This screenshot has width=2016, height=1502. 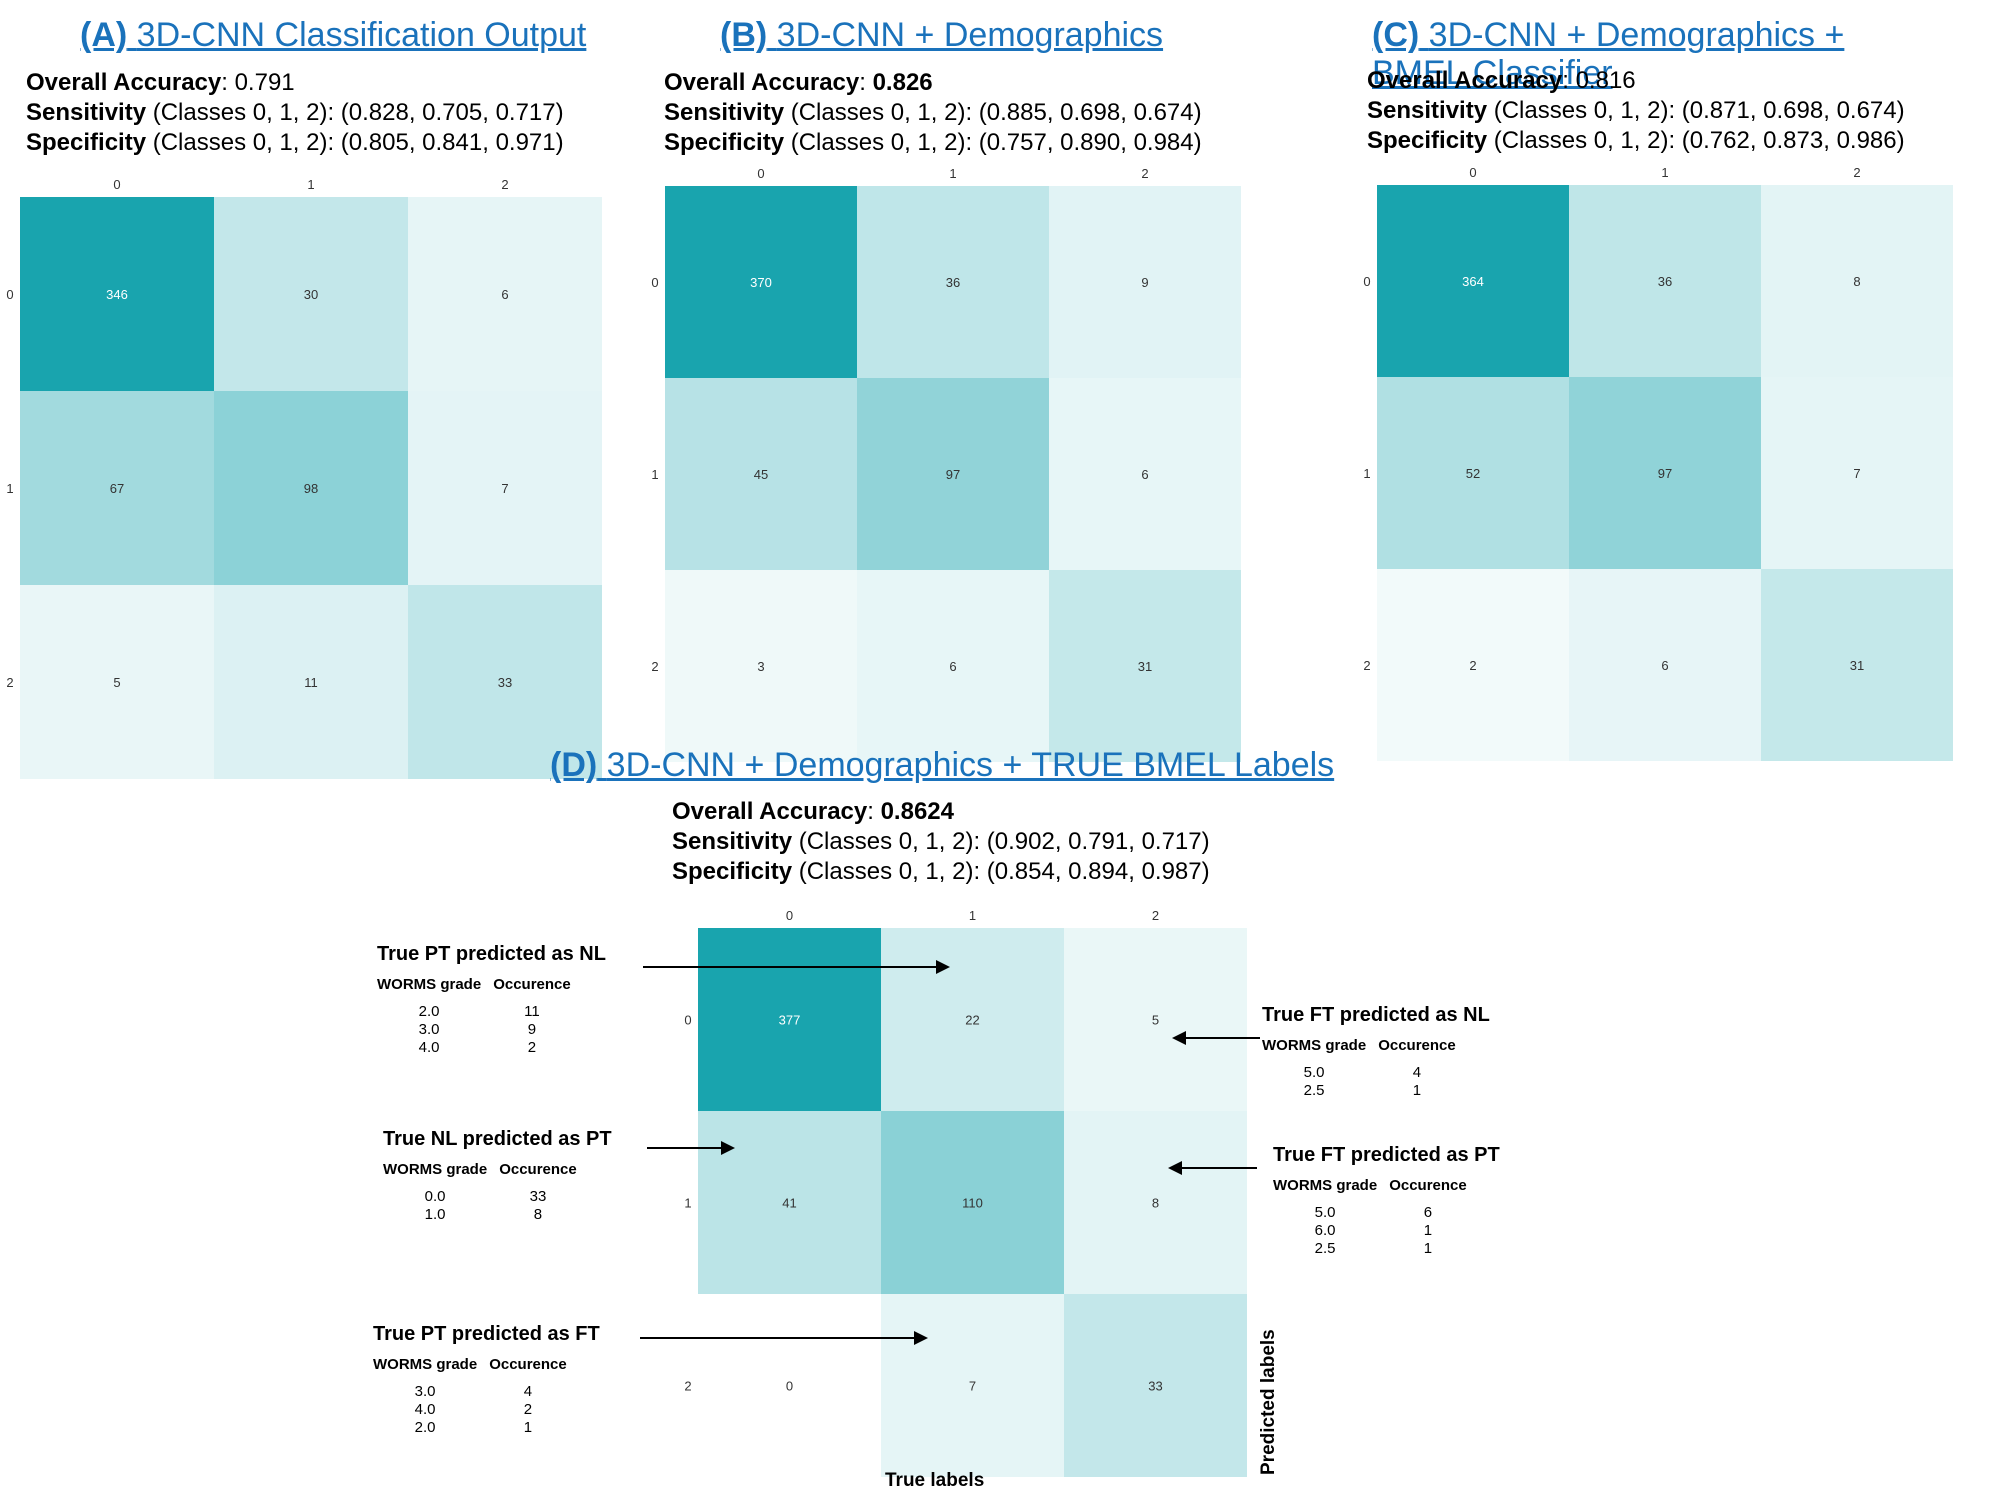 I want to click on callout-table: WORMS grade Occurence 5.0 4 2.5 1, so click(x=1365, y=1068).